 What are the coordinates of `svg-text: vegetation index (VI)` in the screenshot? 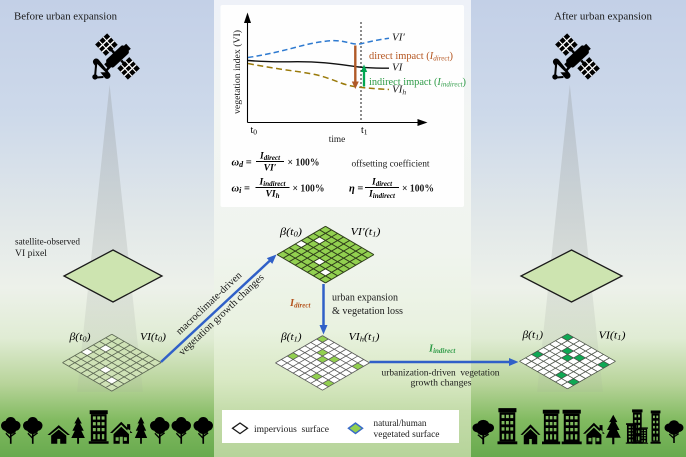 It's located at (237, 72).